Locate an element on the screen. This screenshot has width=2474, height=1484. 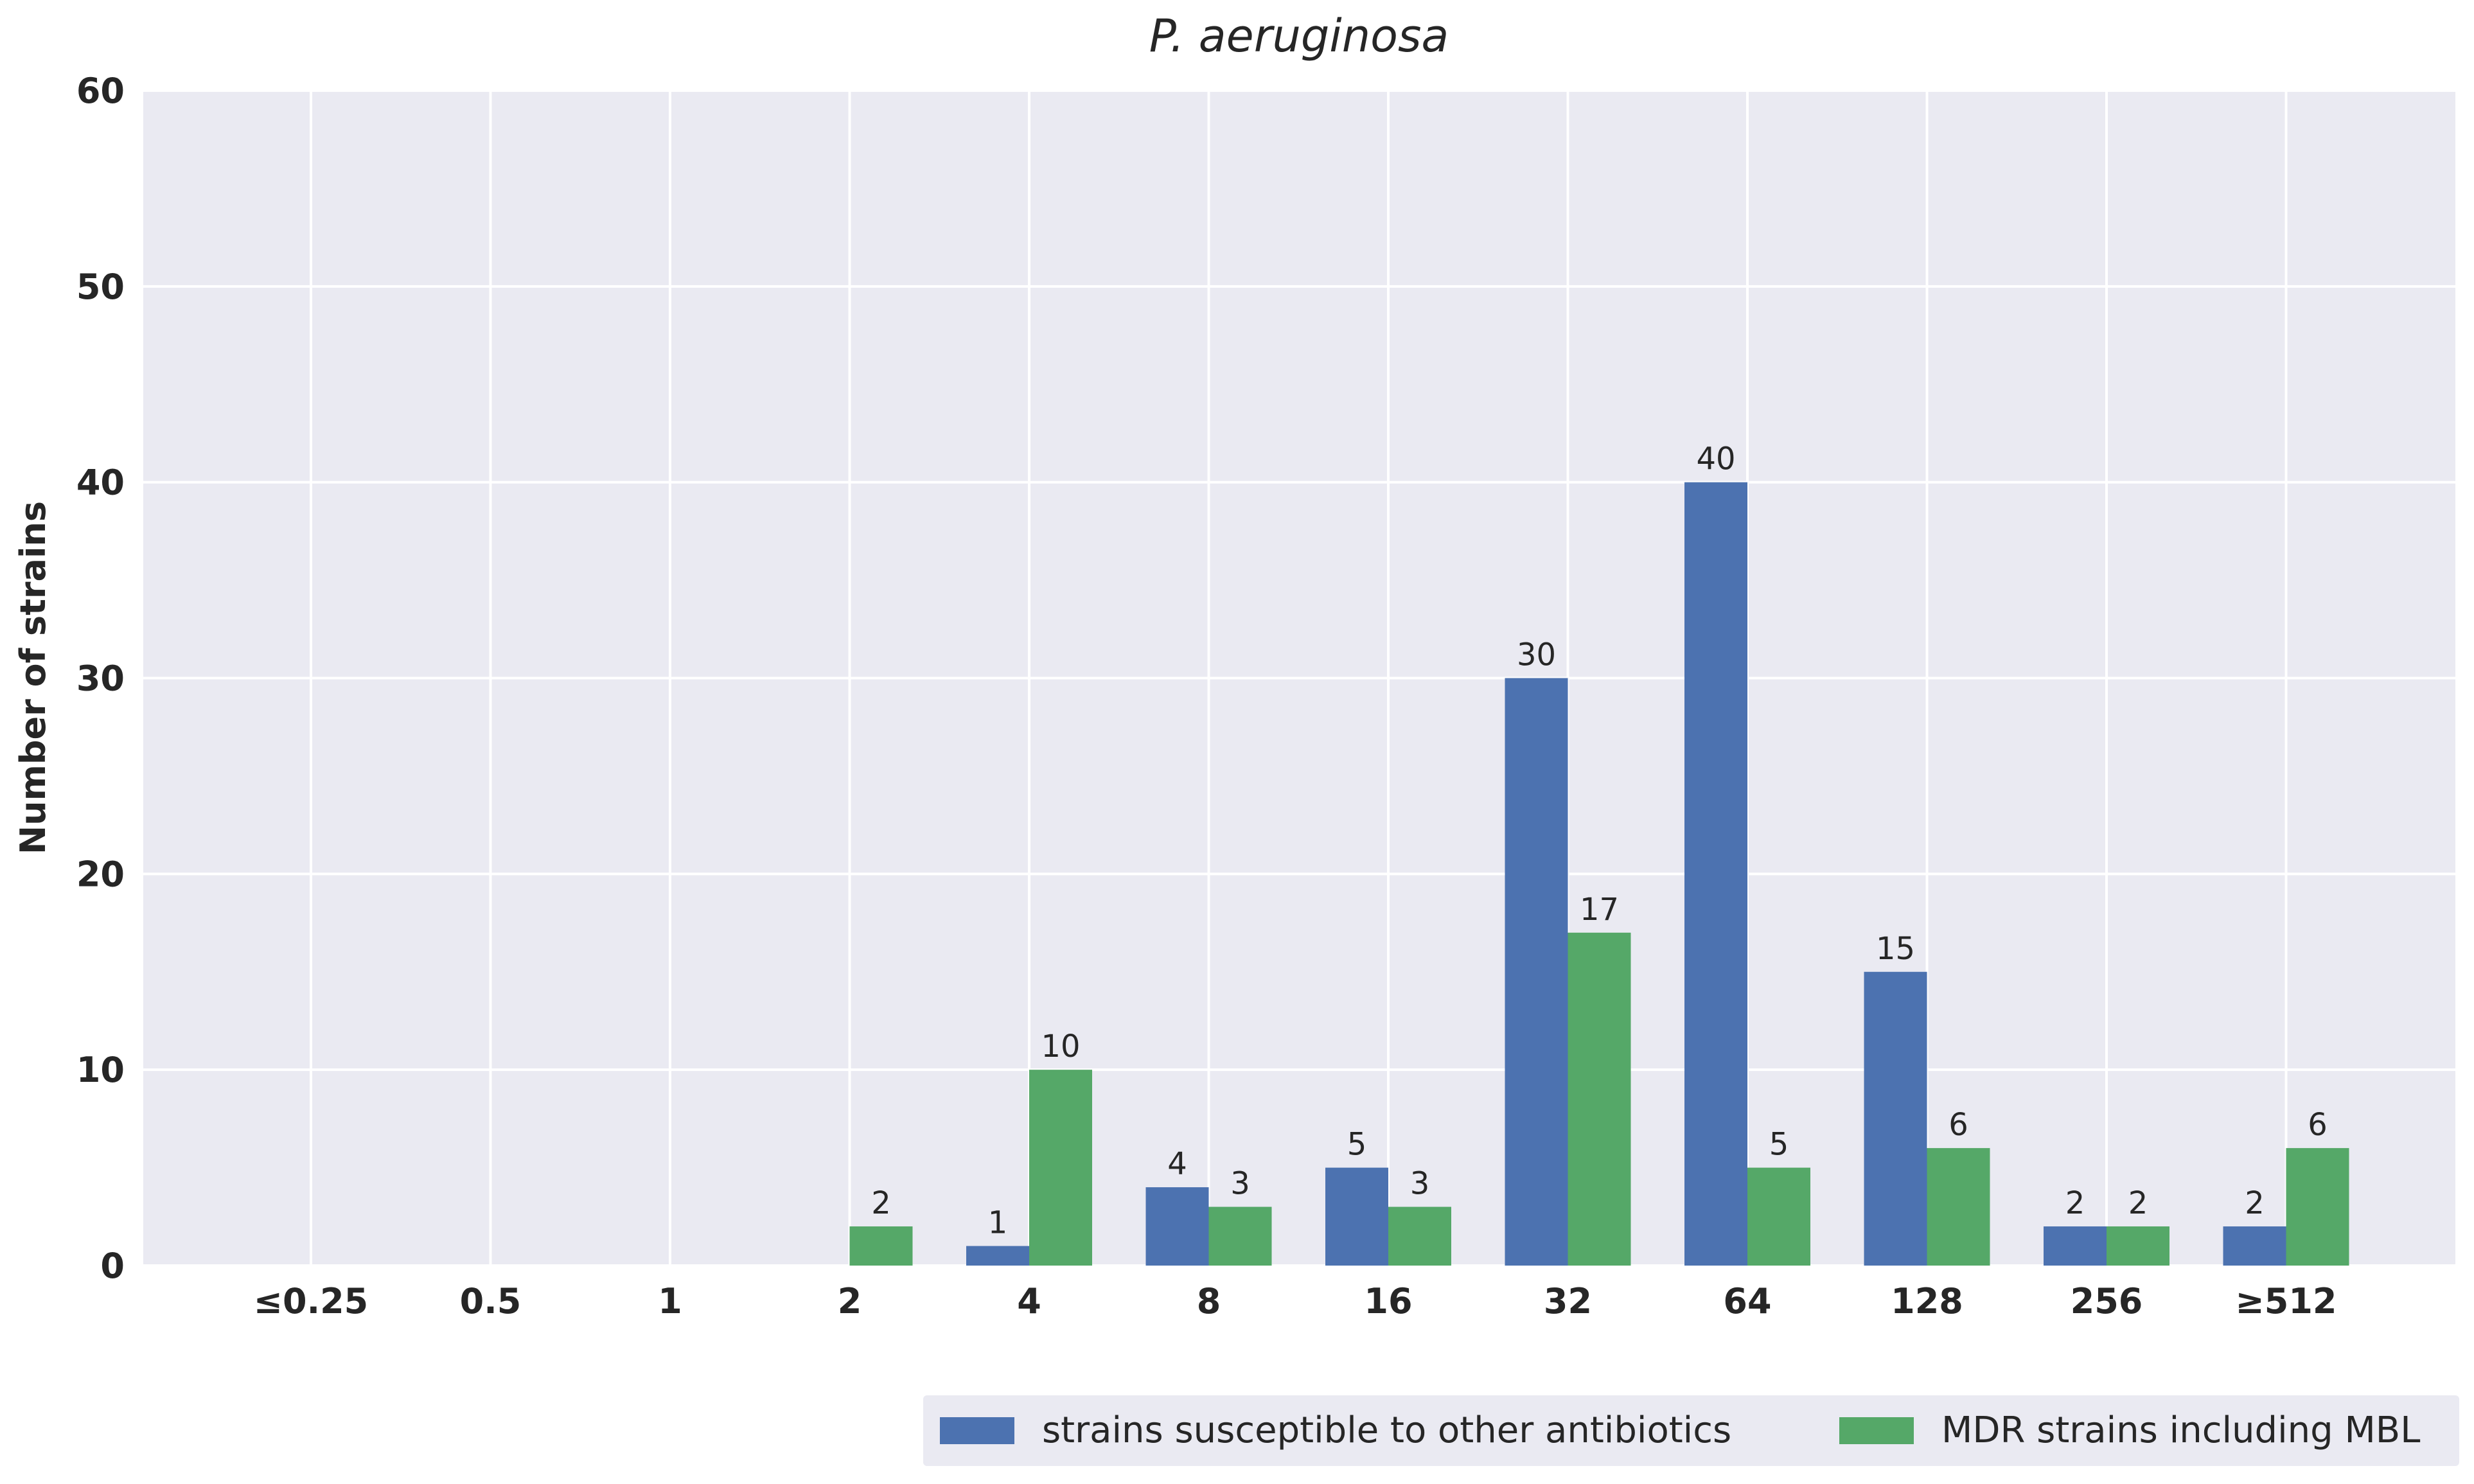
y-tick-label: 0 is located at coordinates (112, 1266).